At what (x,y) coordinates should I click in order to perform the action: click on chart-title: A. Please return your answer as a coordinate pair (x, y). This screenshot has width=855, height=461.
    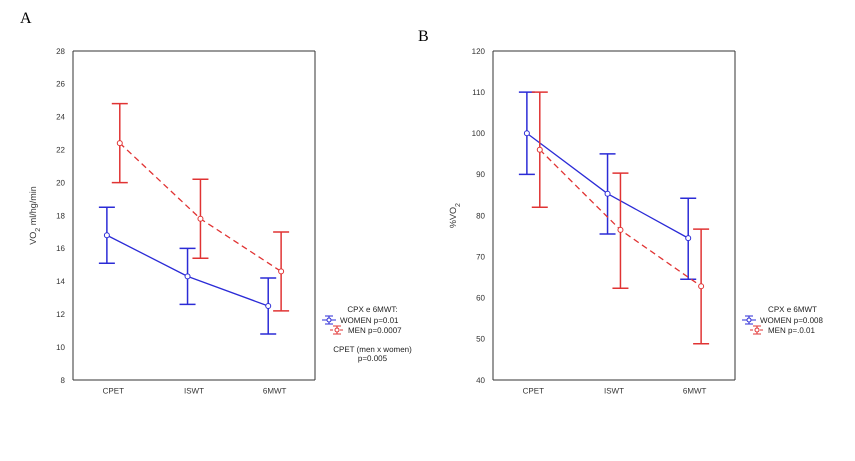
    Looking at the image, I should click on (26, 19).